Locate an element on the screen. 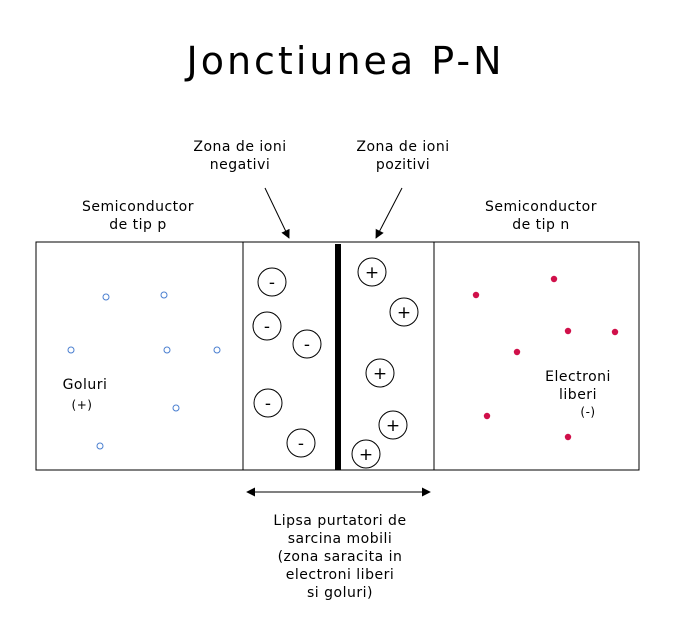 This screenshot has width=691, height=627. pos-zone-arrow is located at coordinates (389, 213).